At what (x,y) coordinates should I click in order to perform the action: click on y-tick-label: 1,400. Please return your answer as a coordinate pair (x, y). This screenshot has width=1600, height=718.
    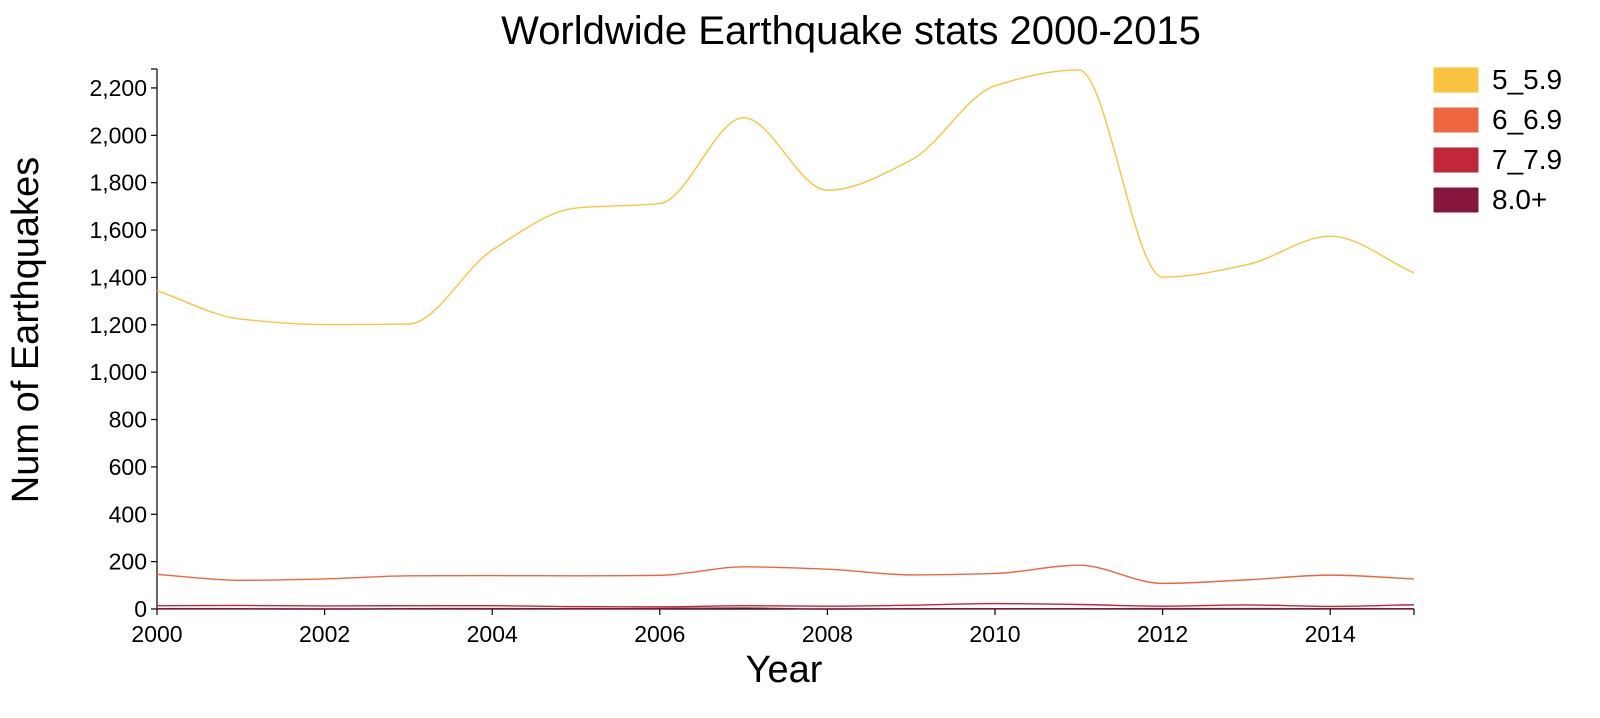
    Looking at the image, I should click on (118, 277).